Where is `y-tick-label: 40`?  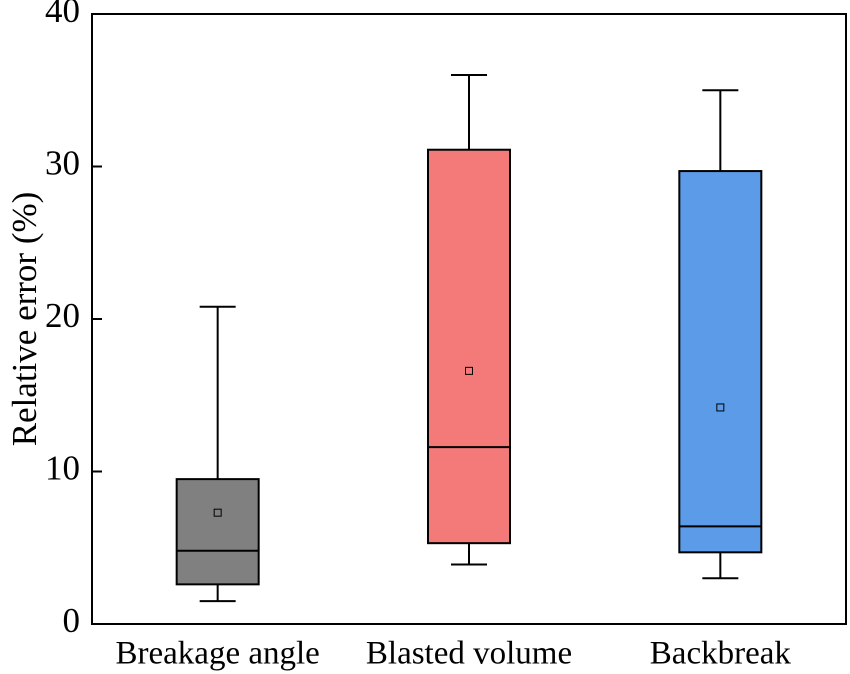 y-tick-label: 40 is located at coordinates (62, 15).